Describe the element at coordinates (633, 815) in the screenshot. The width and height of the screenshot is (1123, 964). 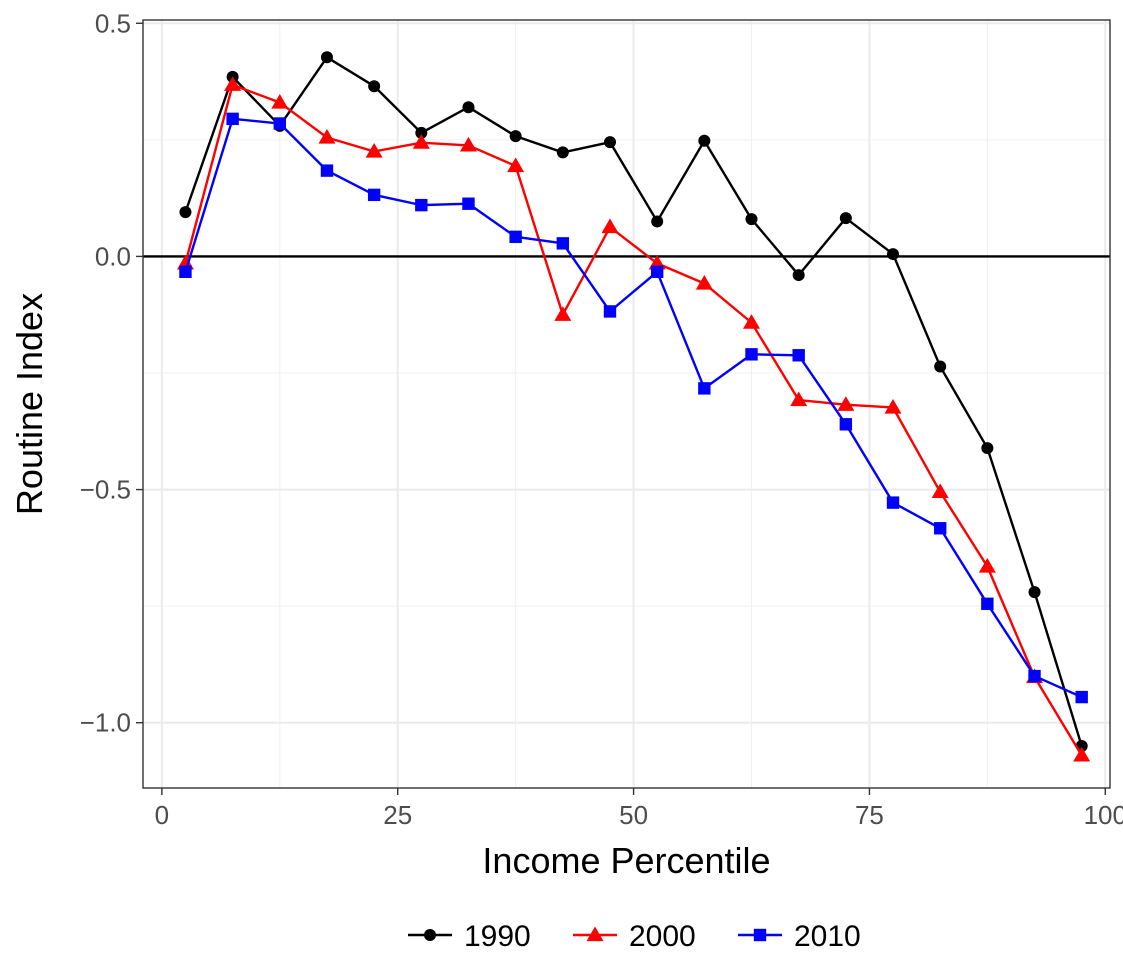
I see `x-tick-label: 50` at that location.